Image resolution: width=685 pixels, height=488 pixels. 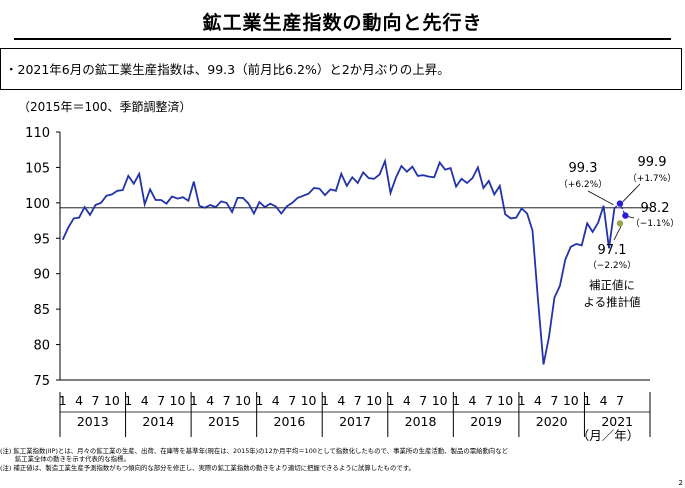 What do you see at coordinates (612, 285) in the screenshot?
I see `estimate-caption-line1: 補正値に` at bounding box center [612, 285].